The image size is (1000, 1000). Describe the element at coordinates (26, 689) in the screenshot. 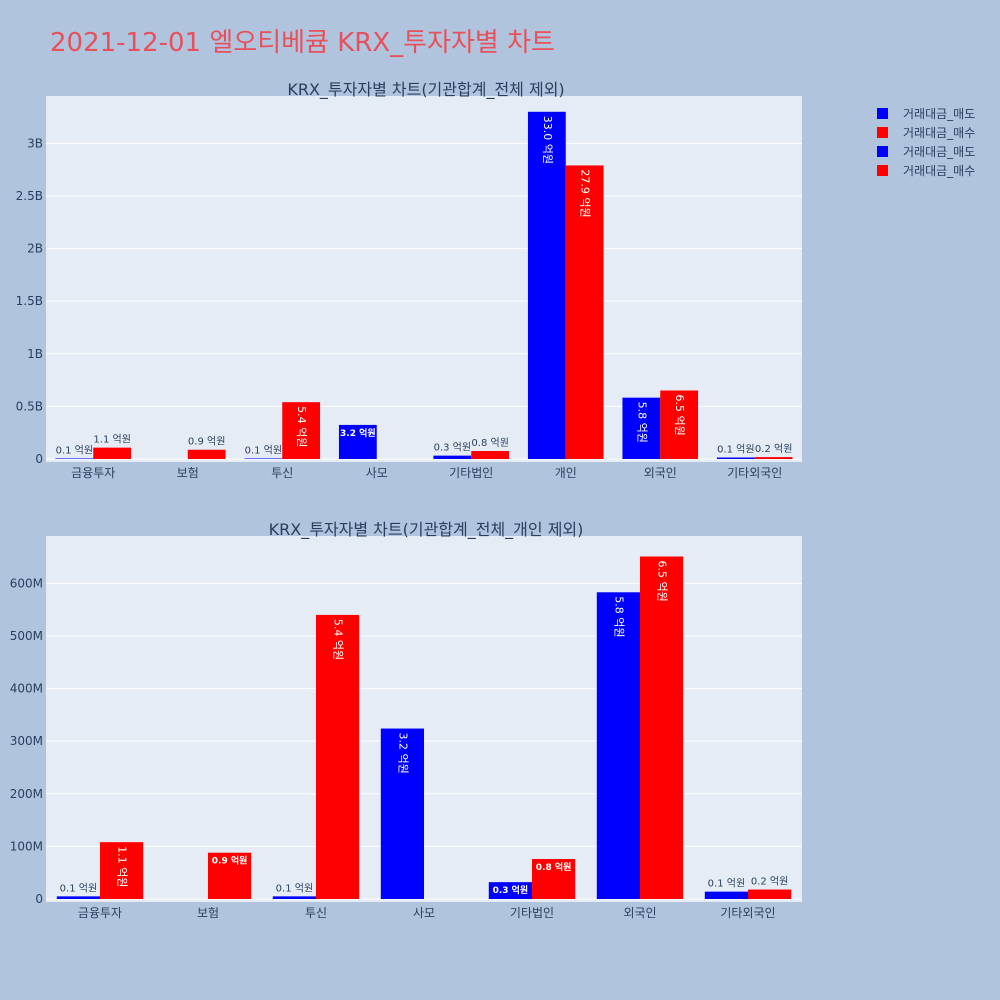

I see `y-tick-label: 400M` at that location.